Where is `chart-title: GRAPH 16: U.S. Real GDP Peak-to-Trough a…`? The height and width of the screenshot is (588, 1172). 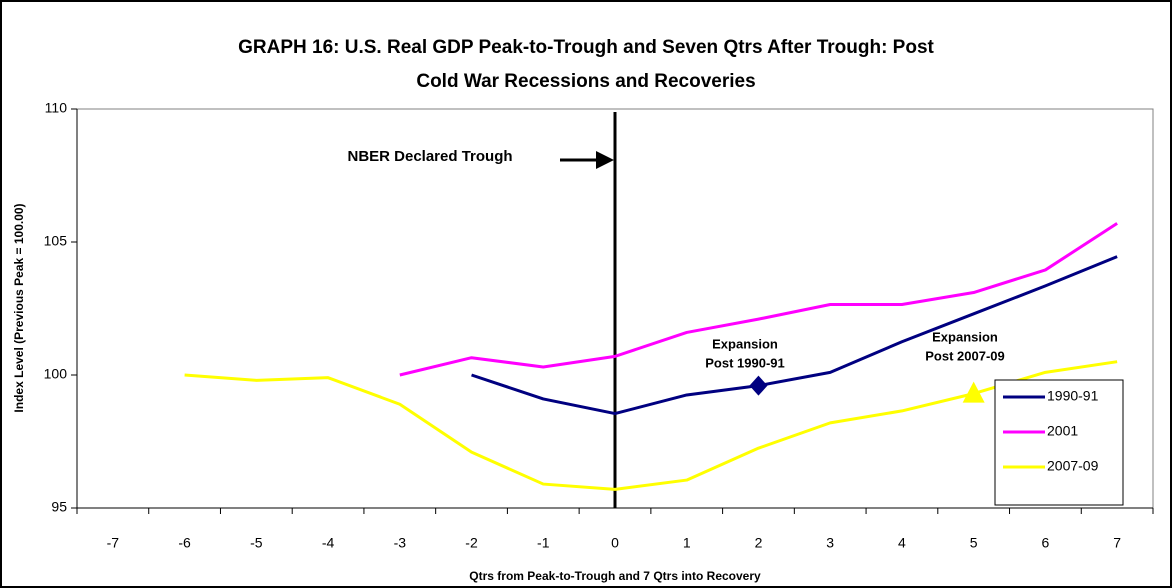
chart-title: GRAPH 16: U.S. Real GDP Peak-to-Trough a… is located at coordinates (586, 47).